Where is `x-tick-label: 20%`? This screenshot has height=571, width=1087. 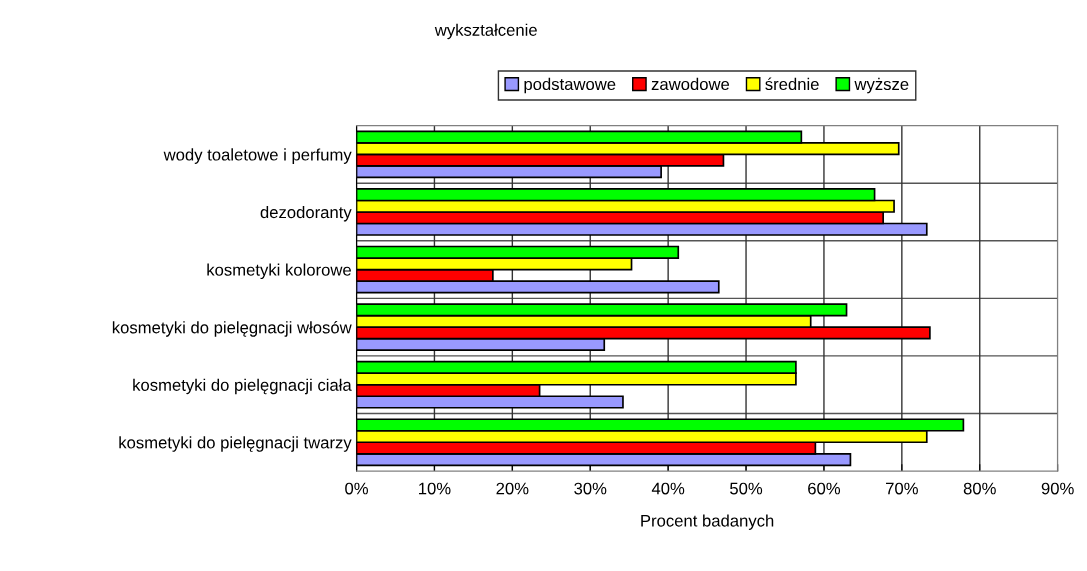 x-tick-label: 20% is located at coordinates (512, 488).